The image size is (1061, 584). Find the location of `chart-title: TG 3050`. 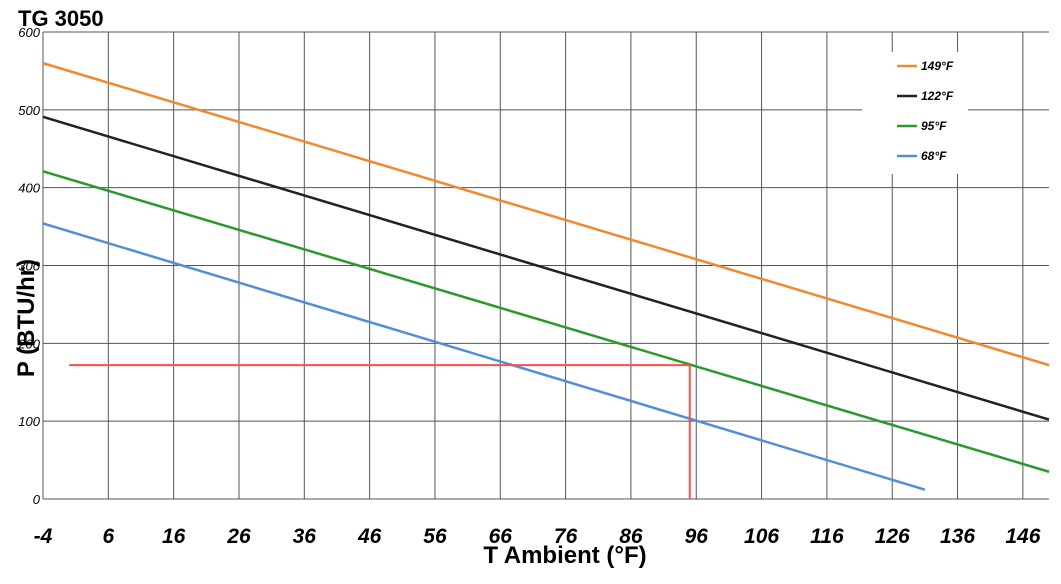

chart-title: TG 3050 is located at coordinates (61, 18).